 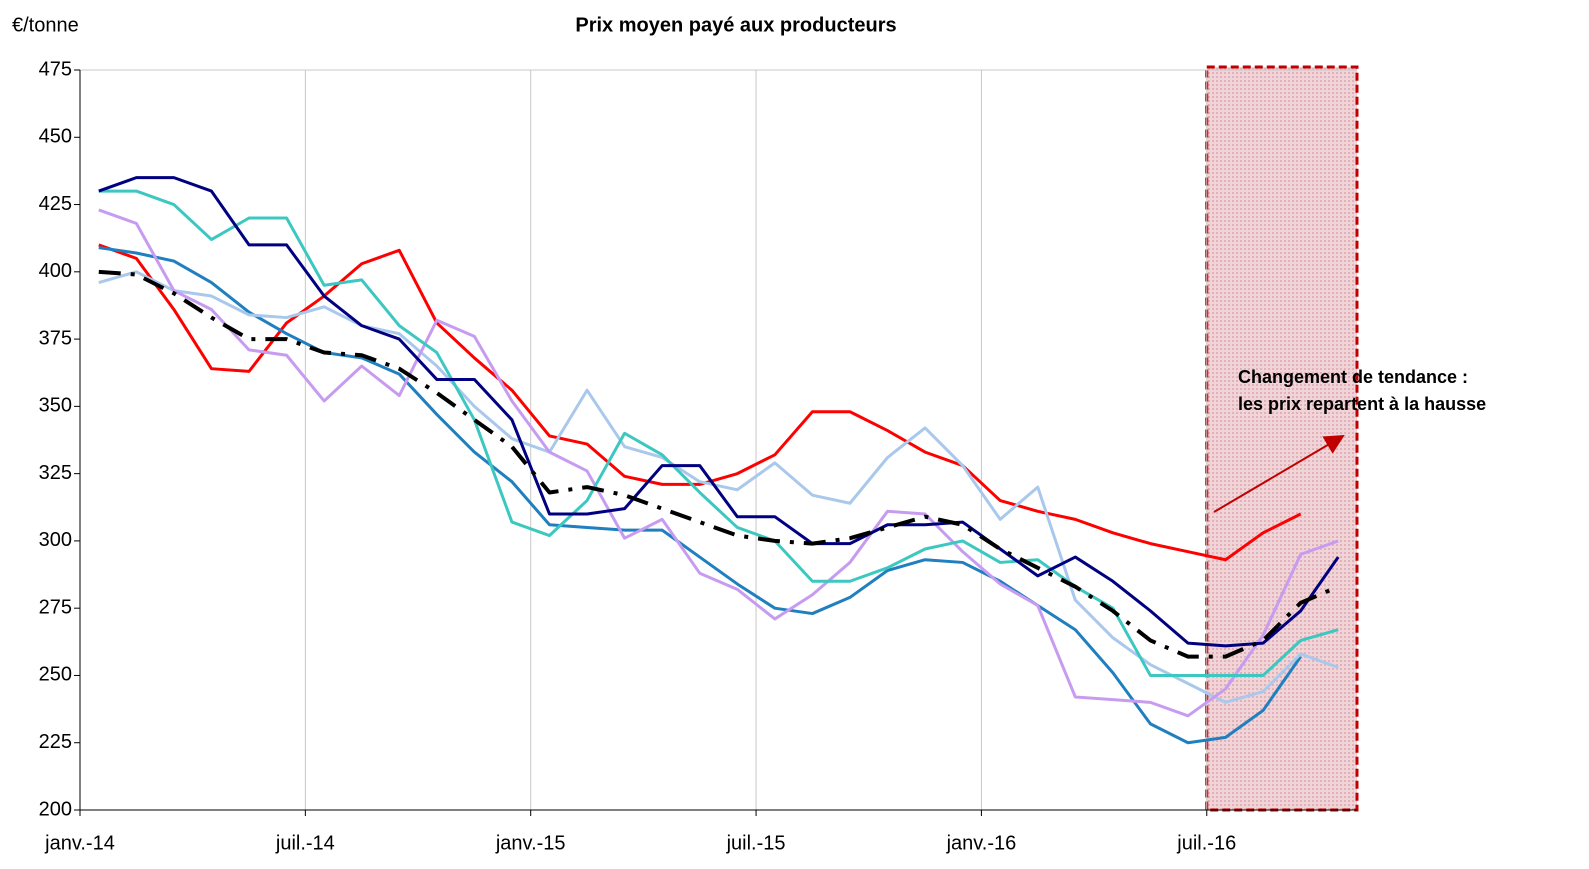 I want to click on x-tick-label: juil.-14, so click(x=305, y=843).